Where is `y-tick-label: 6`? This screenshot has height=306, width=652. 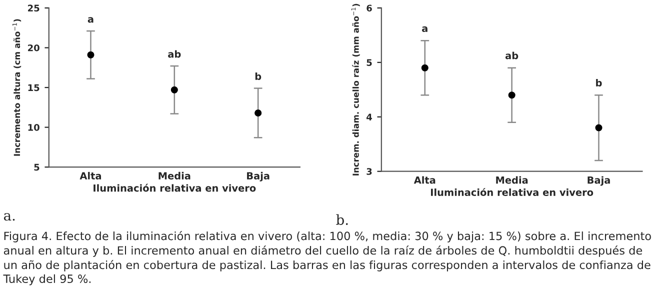 y-tick-label: 6 is located at coordinates (369, 8).